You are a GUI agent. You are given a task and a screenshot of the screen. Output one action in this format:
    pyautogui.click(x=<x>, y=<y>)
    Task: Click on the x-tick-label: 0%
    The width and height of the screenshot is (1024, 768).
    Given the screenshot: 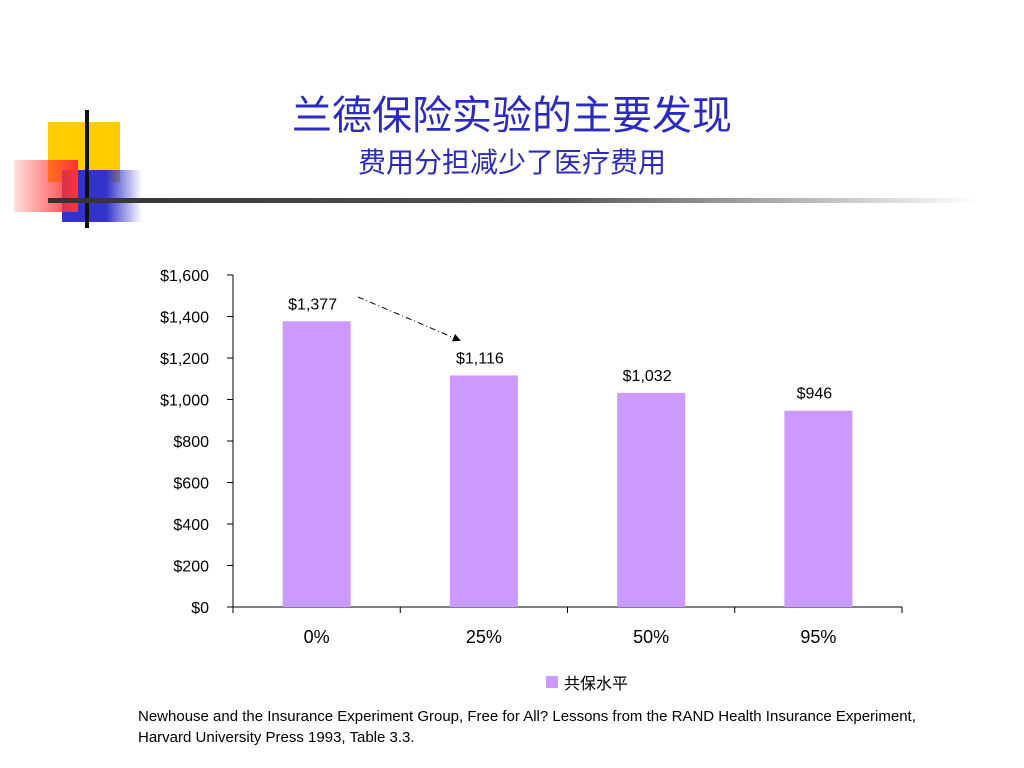 What is the action you would take?
    pyautogui.click(x=317, y=637)
    